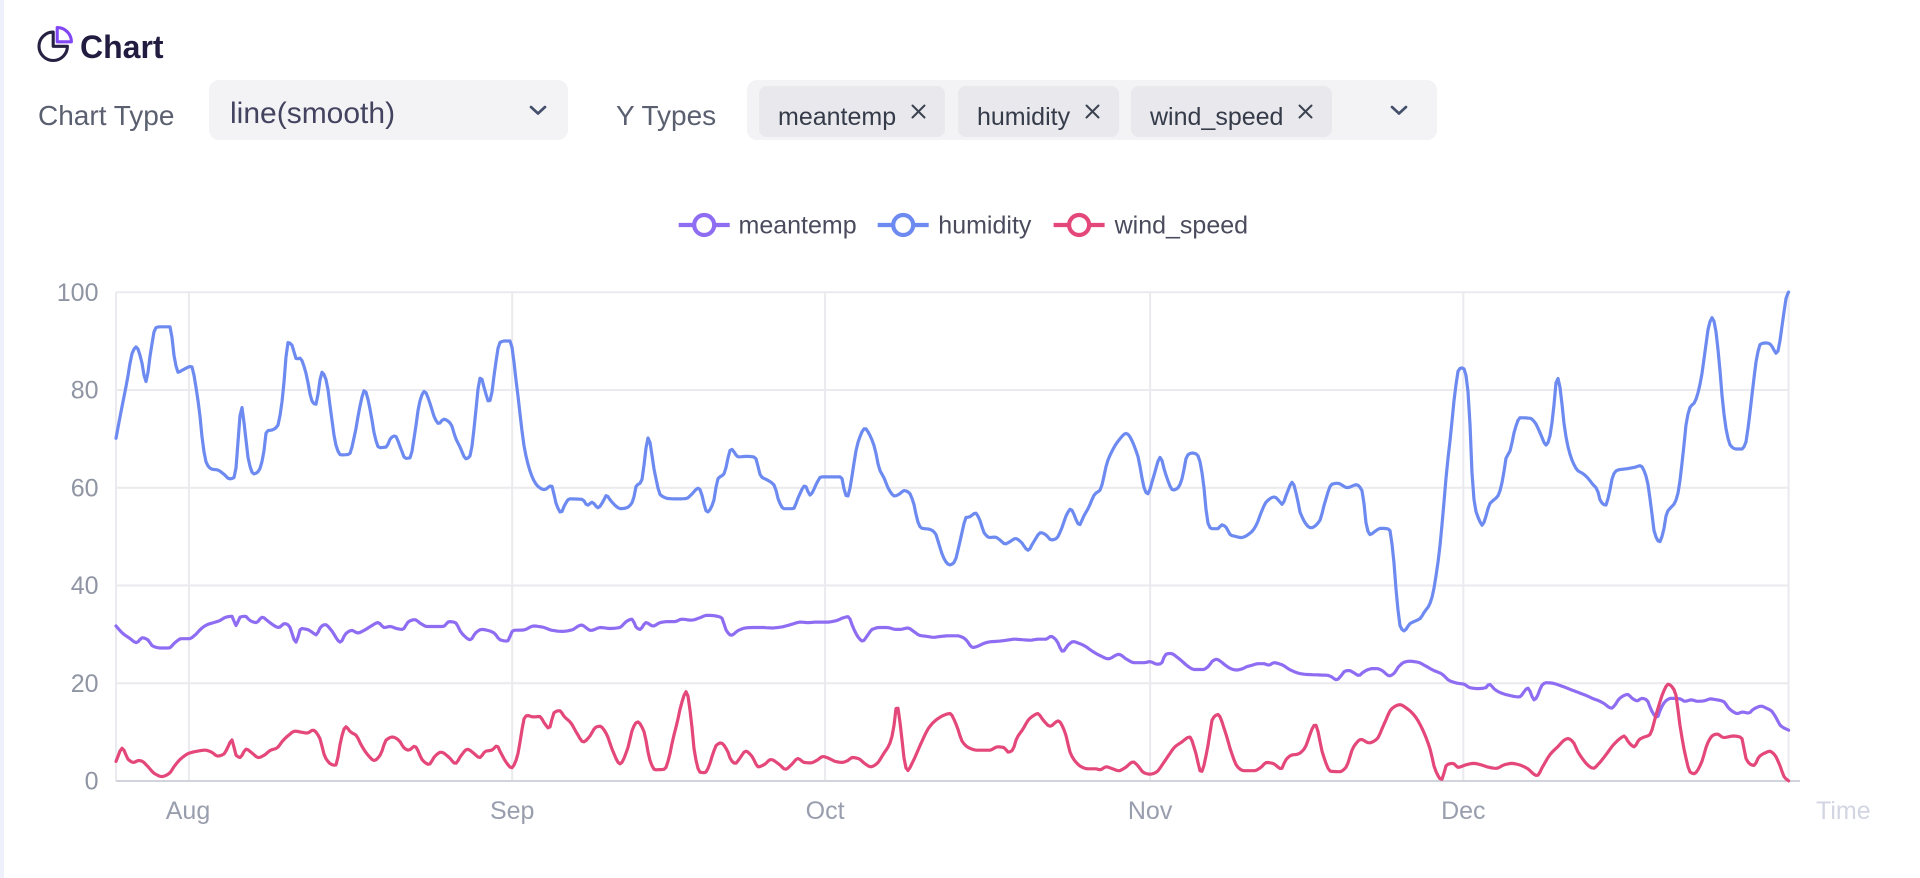  What do you see at coordinates (1181, 226) in the screenshot?
I see `svg-text: wind_speed` at bounding box center [1181, 226].